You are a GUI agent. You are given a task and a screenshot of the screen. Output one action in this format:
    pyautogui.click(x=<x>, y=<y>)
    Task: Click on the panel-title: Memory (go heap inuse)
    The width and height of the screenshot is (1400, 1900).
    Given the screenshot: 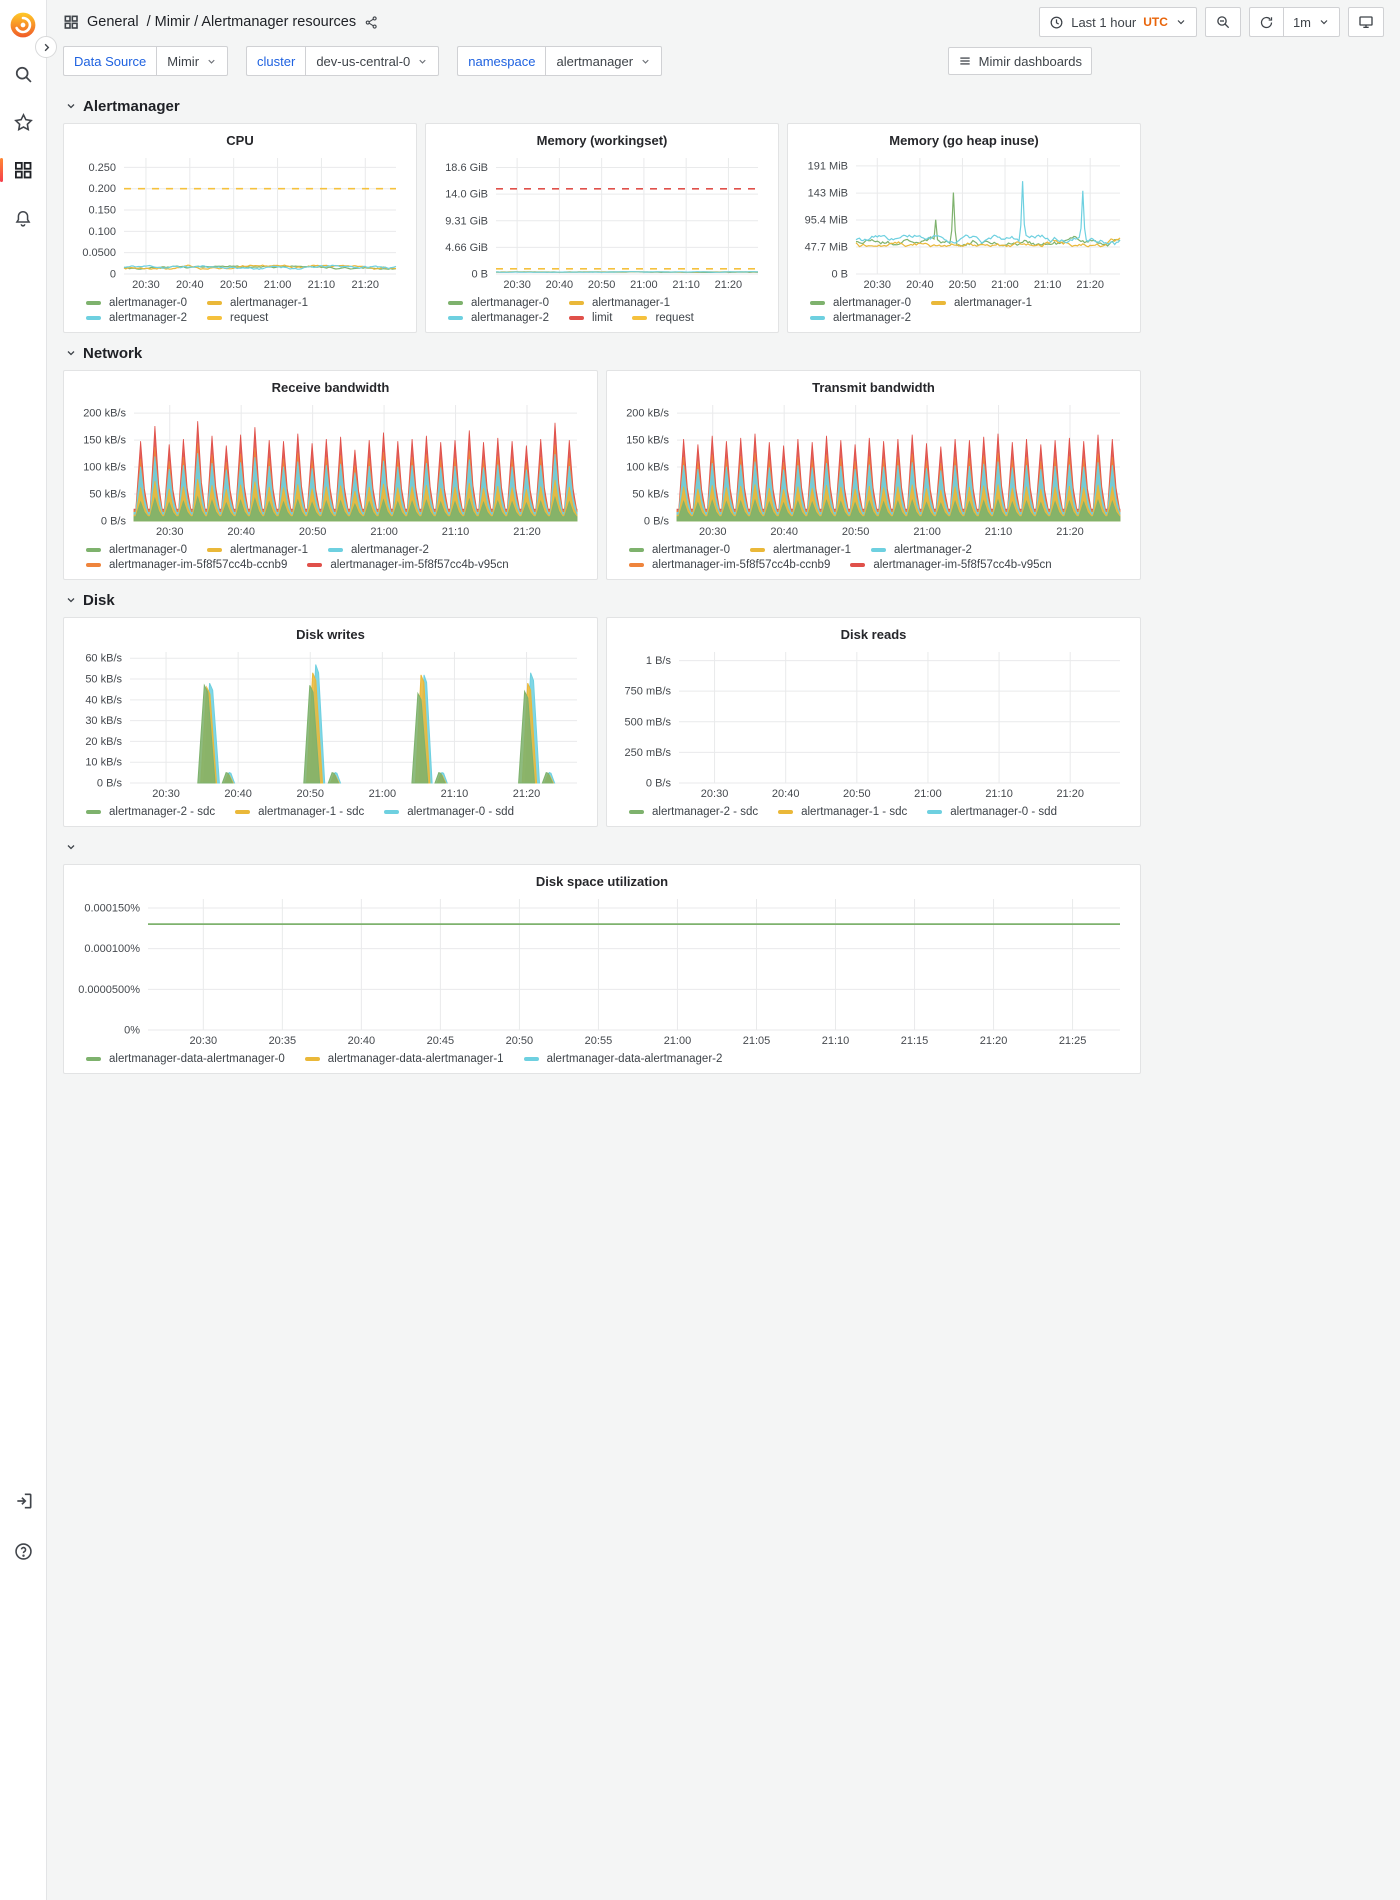 What is the action you would take?
    pyautogui.click(x=964, y=140)
    